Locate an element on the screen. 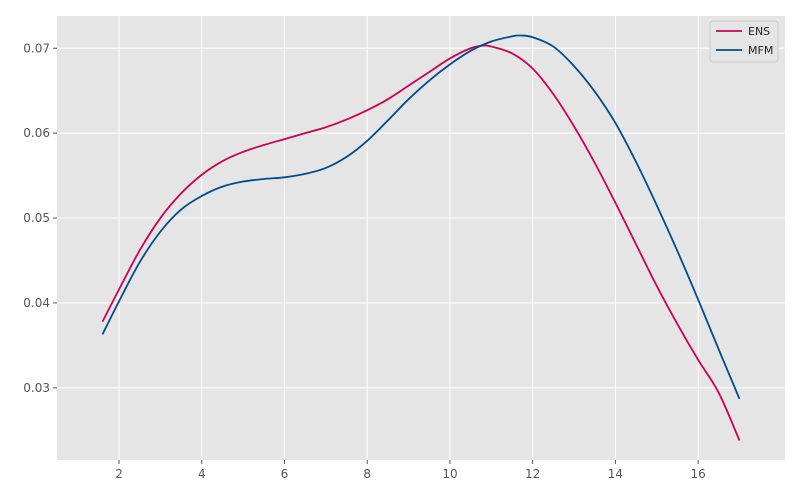 The width and height of the screenshot is (800, 500). y-axis: 0.03 0.04 0.05 0.06 0.07 is located at coordinates (40, 218).